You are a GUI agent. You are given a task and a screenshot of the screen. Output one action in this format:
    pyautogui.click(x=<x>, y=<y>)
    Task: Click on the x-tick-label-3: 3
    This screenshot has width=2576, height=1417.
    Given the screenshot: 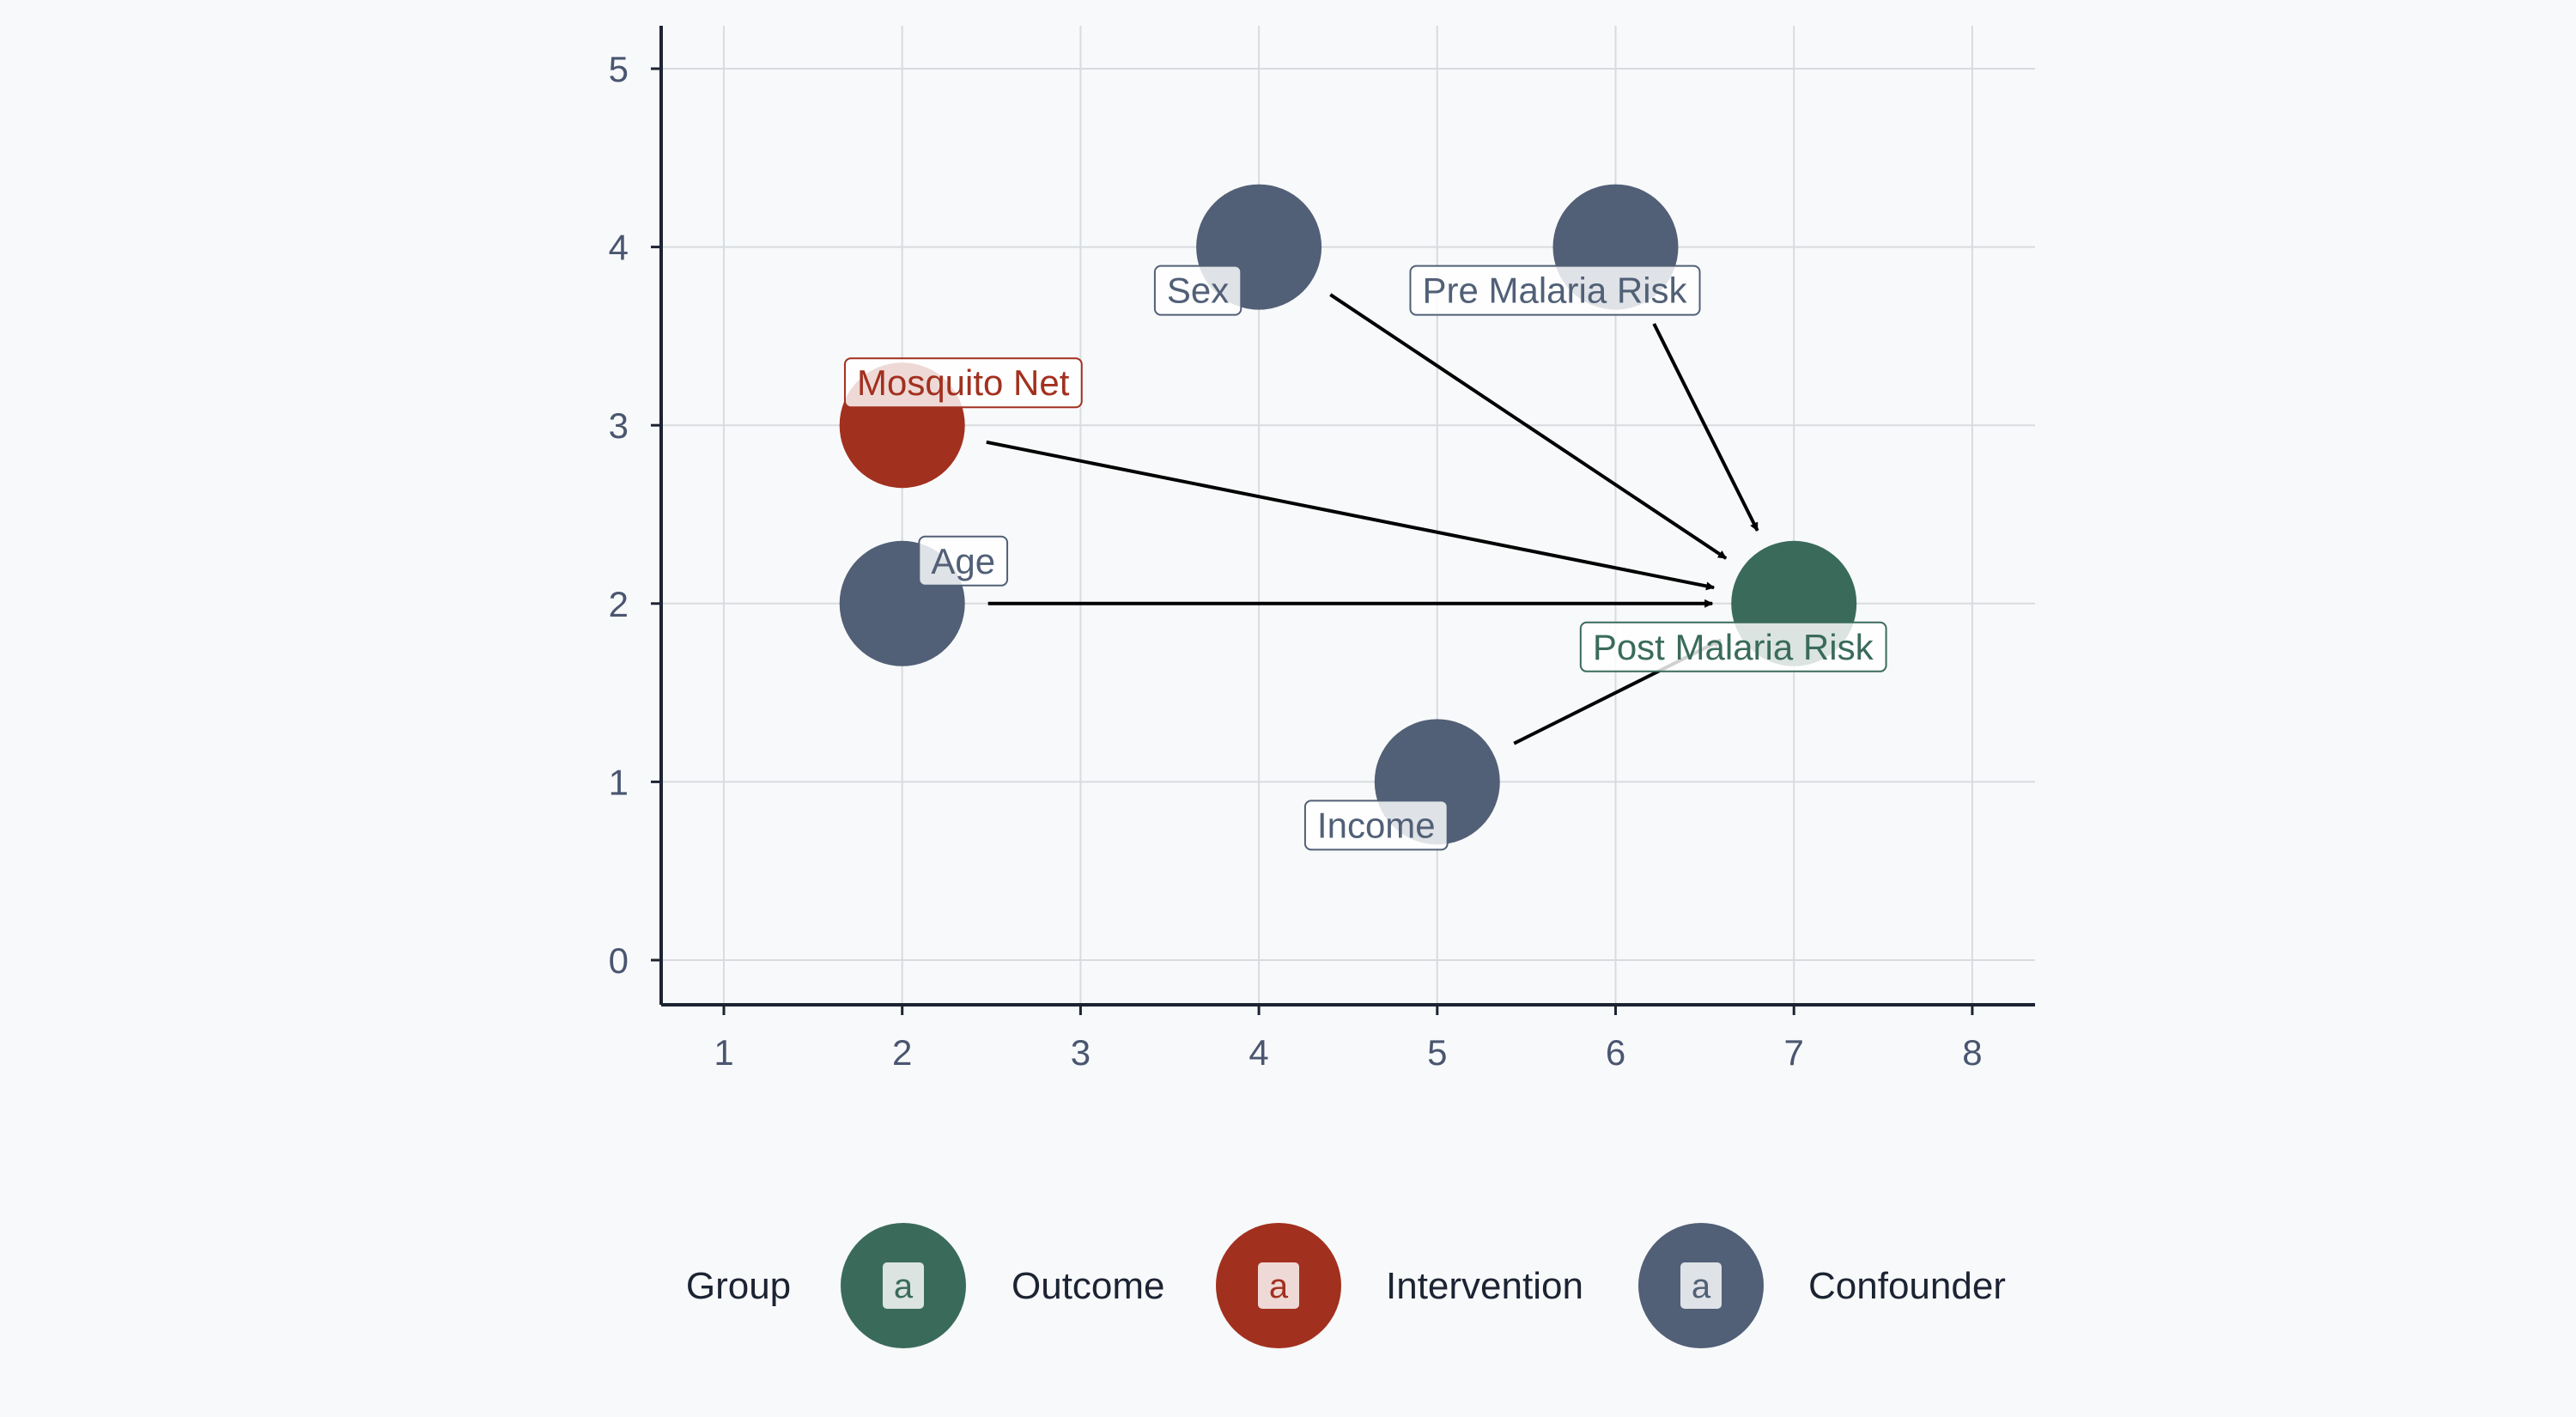 What is the action you would take?
    pyautogui.click(x=1081, y=1052)
    